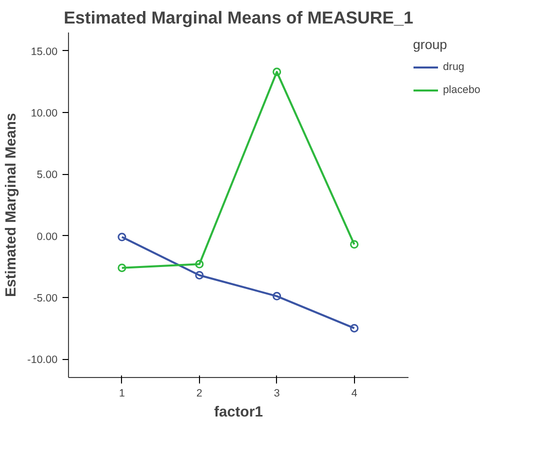  I want to click on y-tick-label: 15.00, so click(44, 52).